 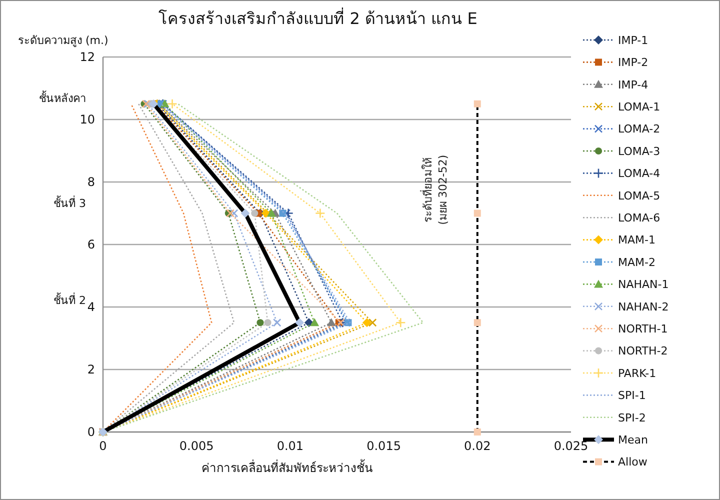 I want to click on x-tick-label: 0.005, so click(x=196, y=446).